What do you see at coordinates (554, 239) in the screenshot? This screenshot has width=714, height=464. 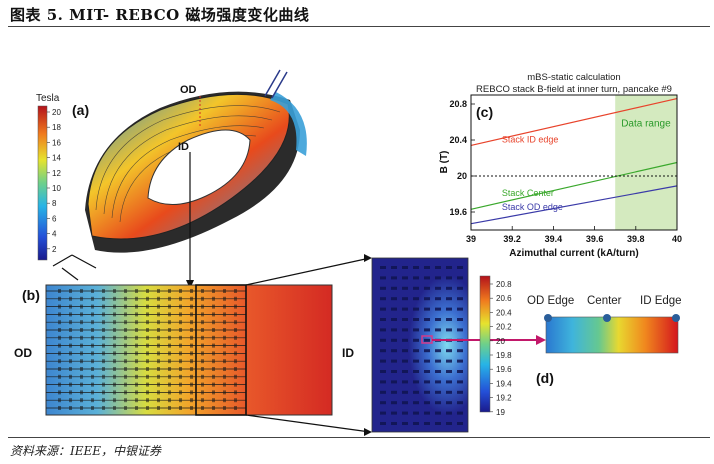 I see `x-tick-label: 39.4` at bounding box center [554, 239].